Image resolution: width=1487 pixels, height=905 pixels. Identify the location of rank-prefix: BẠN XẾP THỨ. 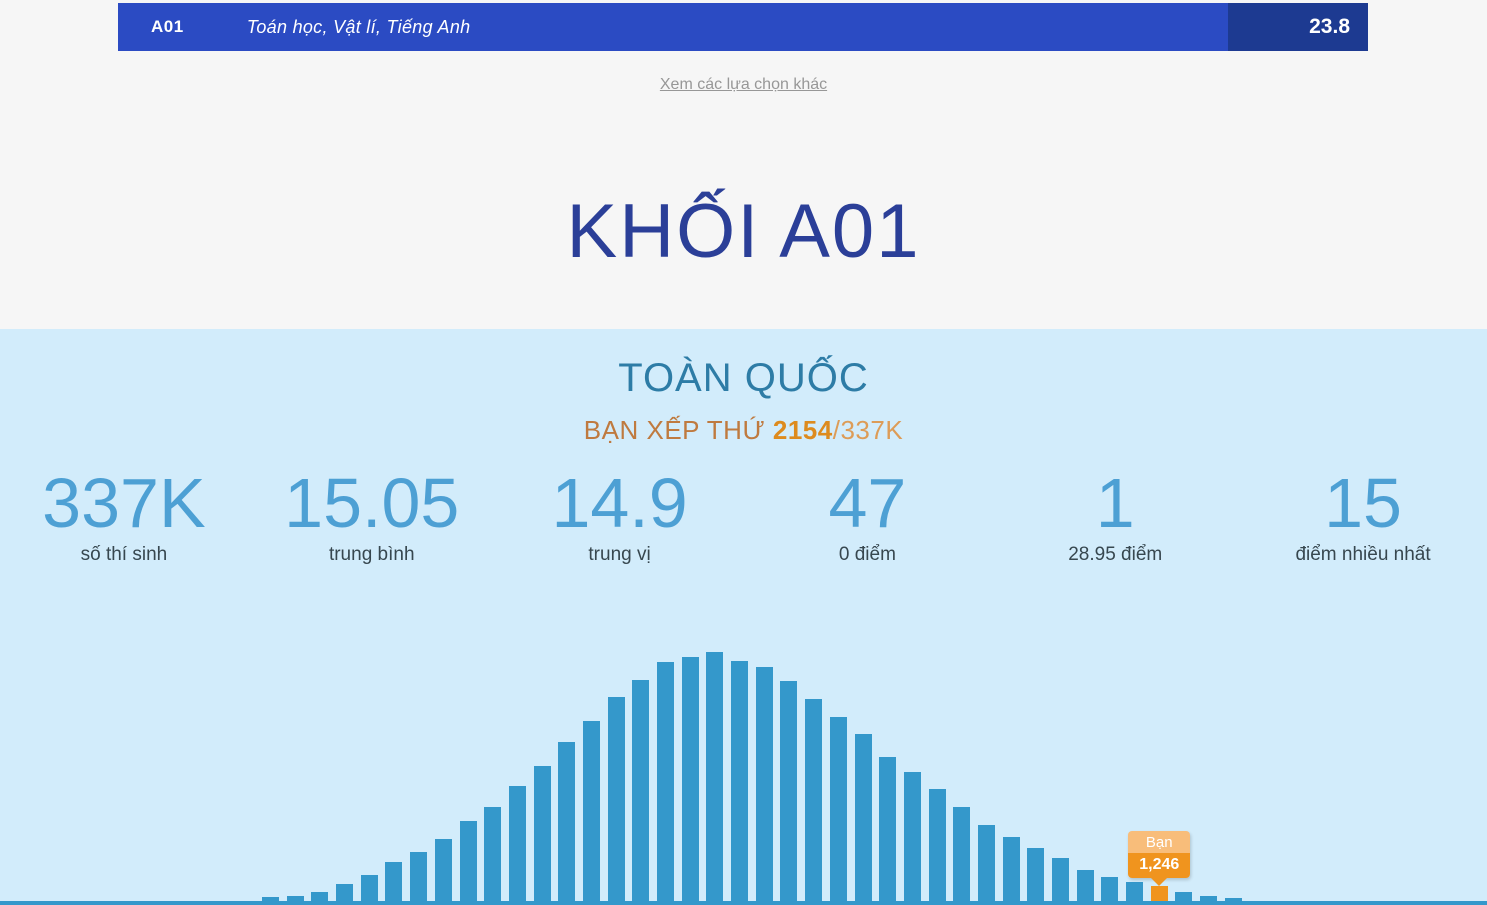
(678, 430).